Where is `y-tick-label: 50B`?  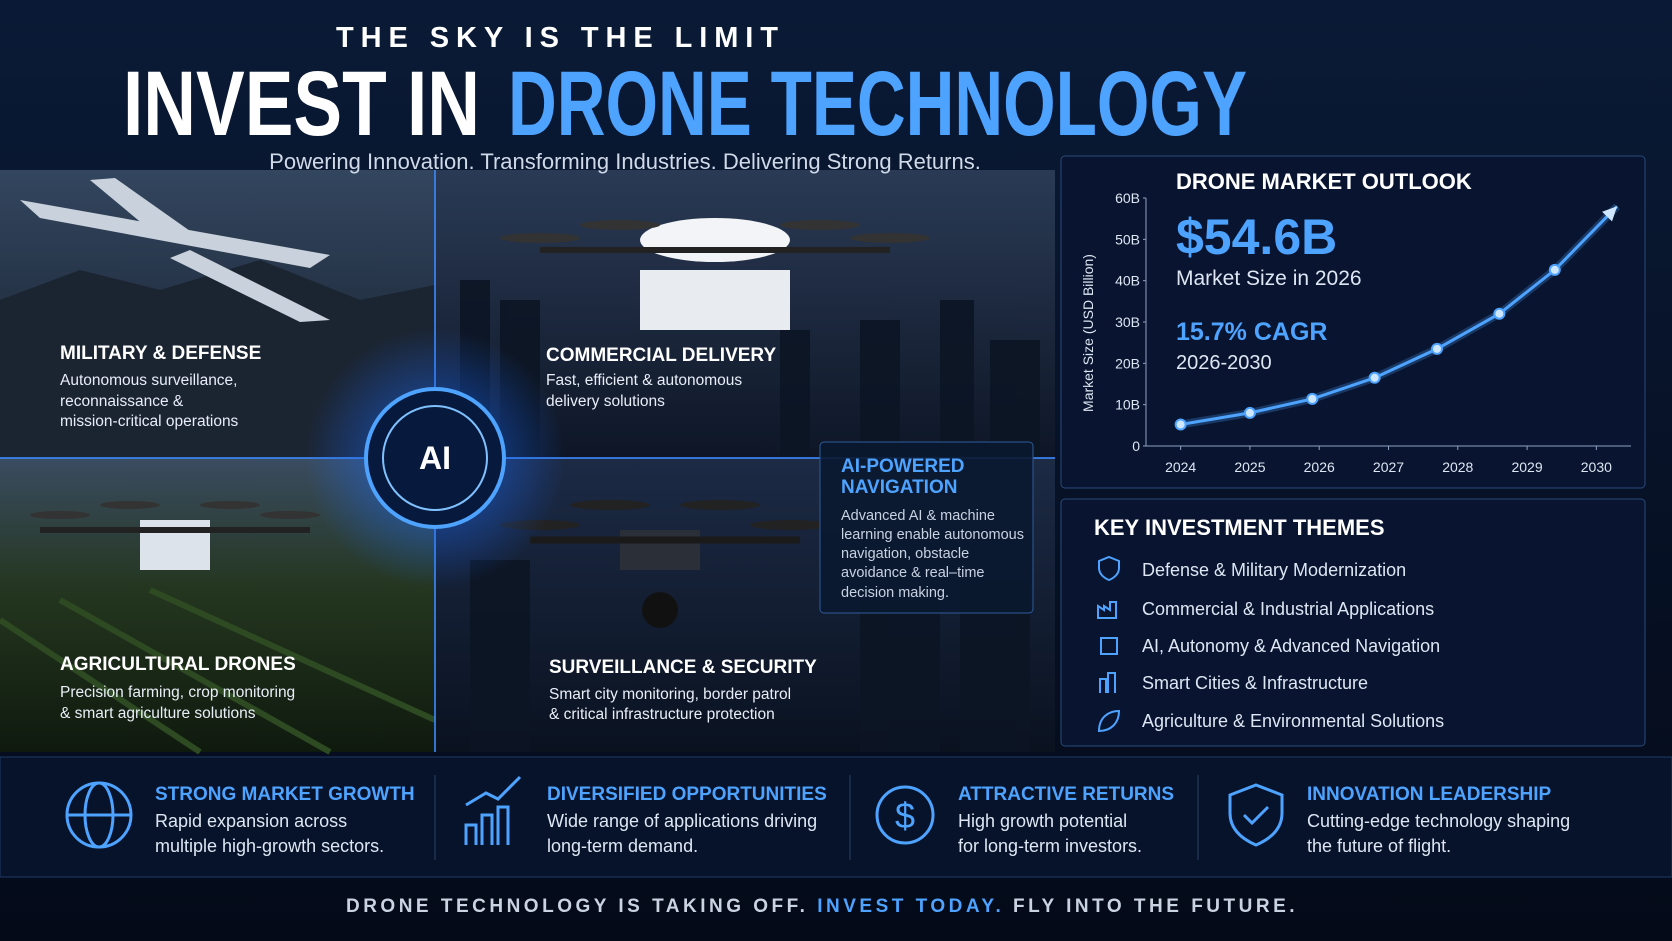 y-tick-label: 50B is located at coordinates (1127, 239).